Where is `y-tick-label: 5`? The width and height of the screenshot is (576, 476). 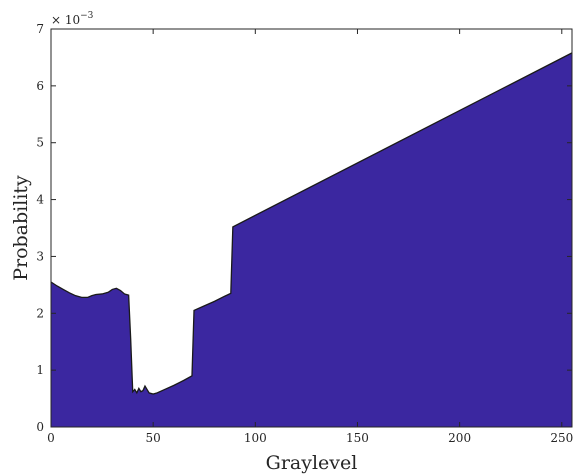
y-tick-label: 5 is located at coordinates (40, 143).